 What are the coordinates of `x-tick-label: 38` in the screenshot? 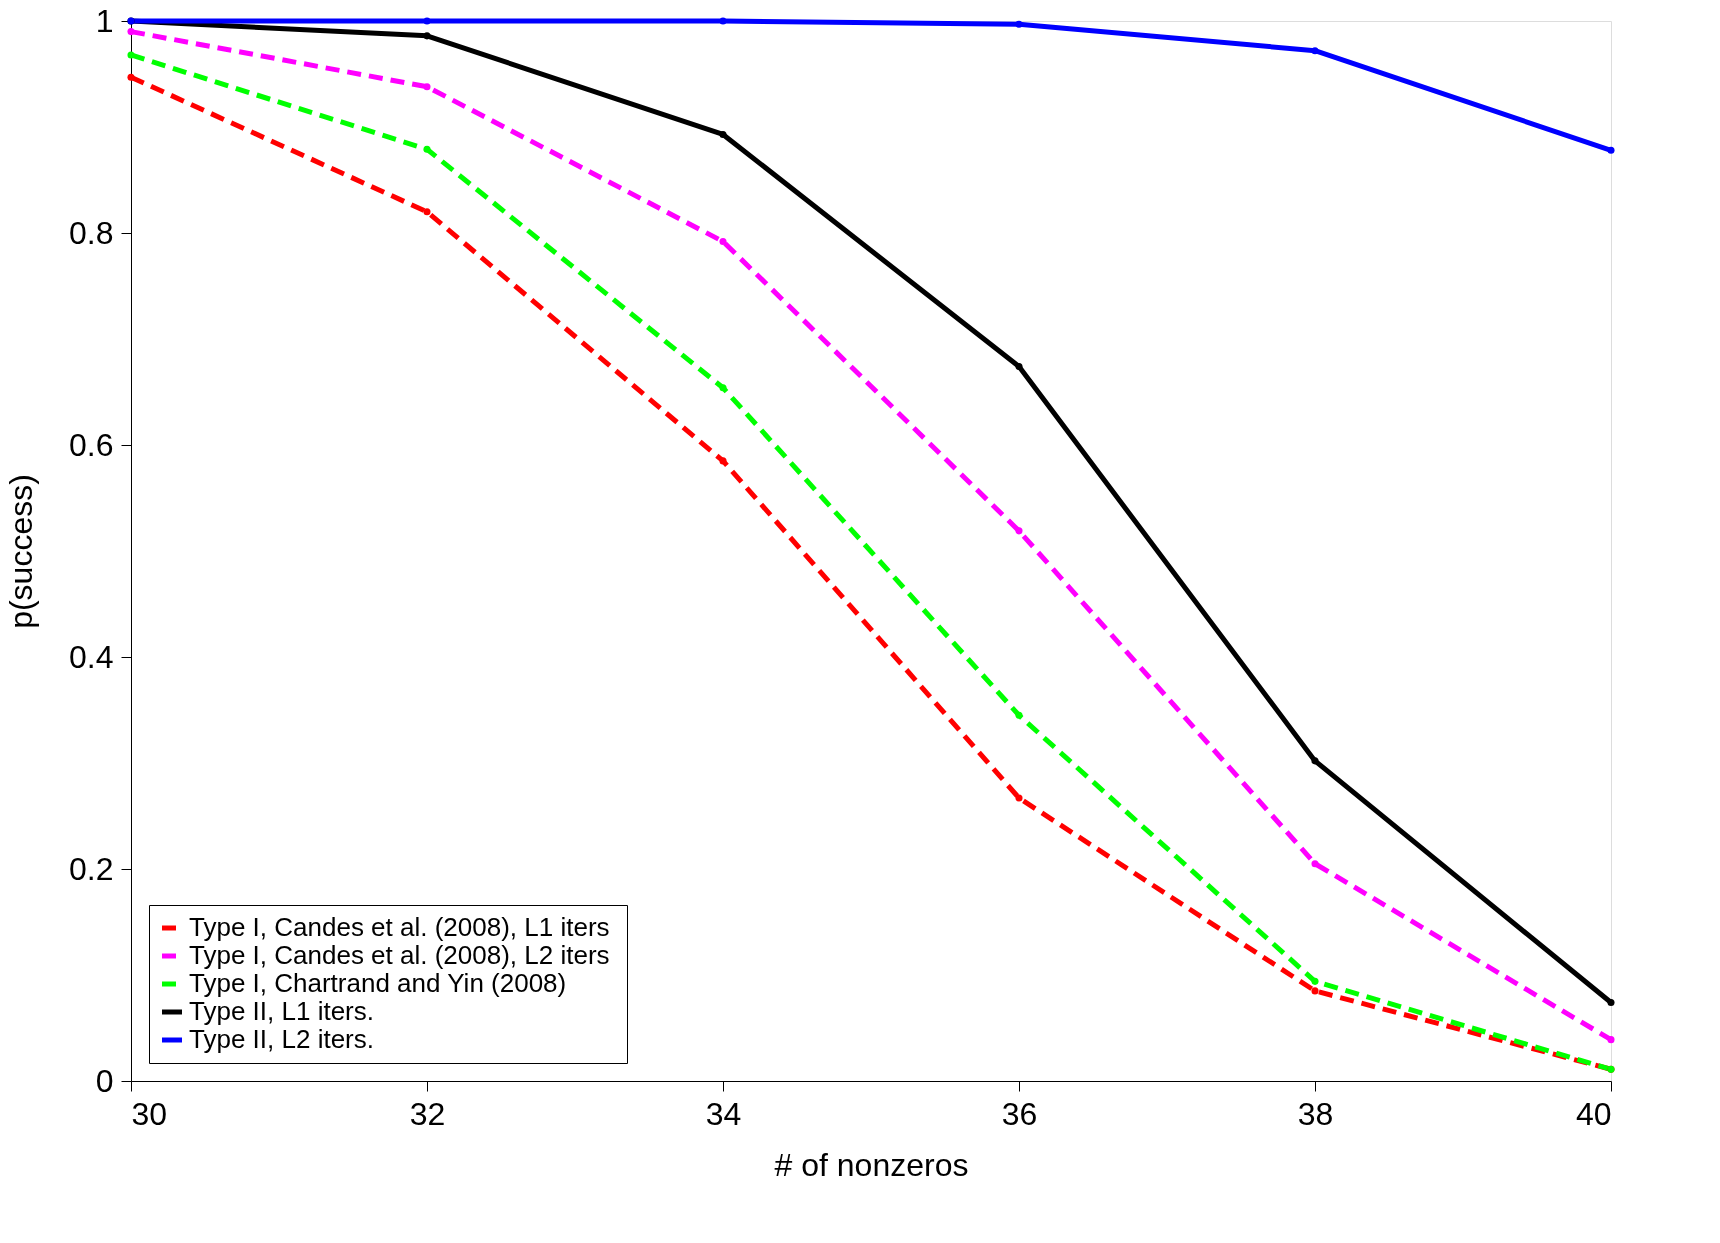 It's located at (1315, 1113).